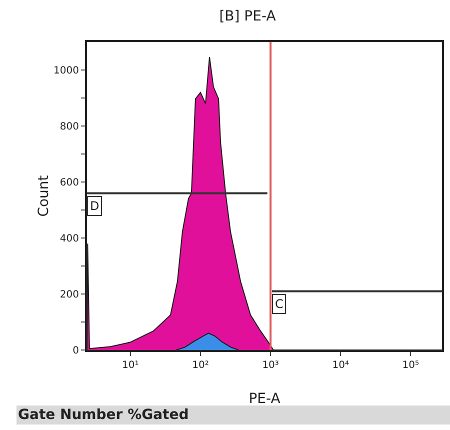  What do you see at coordinates (130, 365) in the screenshot?
I see `x-tick-label: 10¹` at bounding box center [130, 365].